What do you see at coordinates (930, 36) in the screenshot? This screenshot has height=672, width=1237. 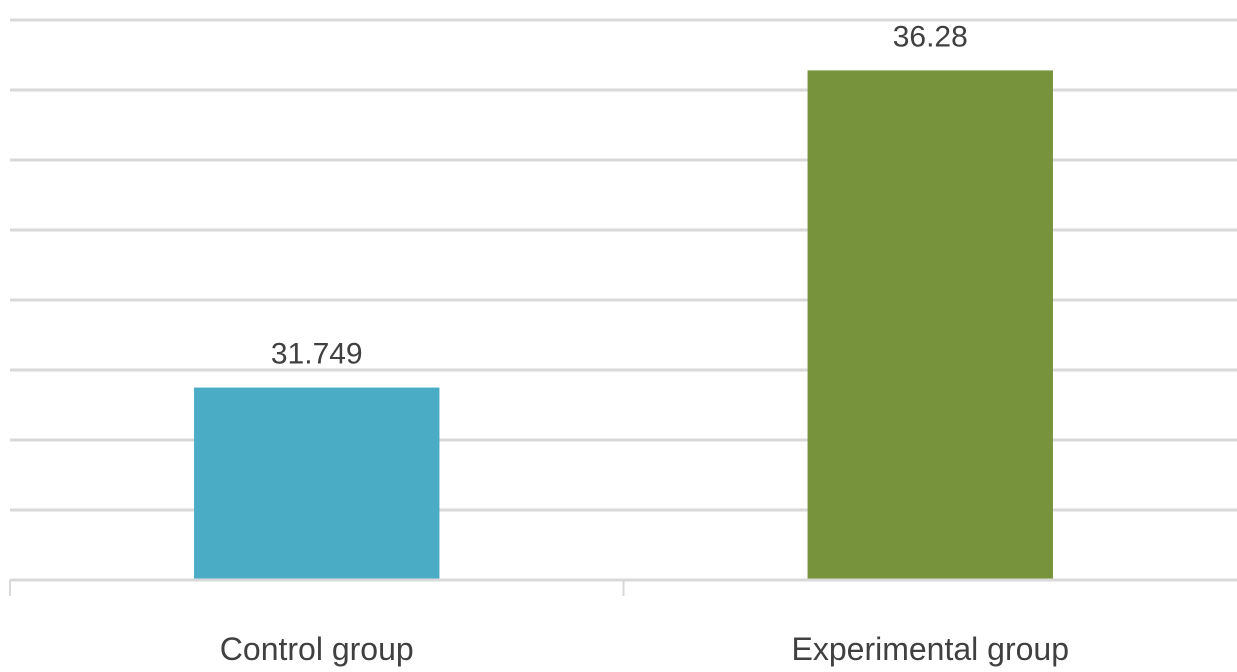 I see `data-label: 36.28` at bounding box center [930, 36].